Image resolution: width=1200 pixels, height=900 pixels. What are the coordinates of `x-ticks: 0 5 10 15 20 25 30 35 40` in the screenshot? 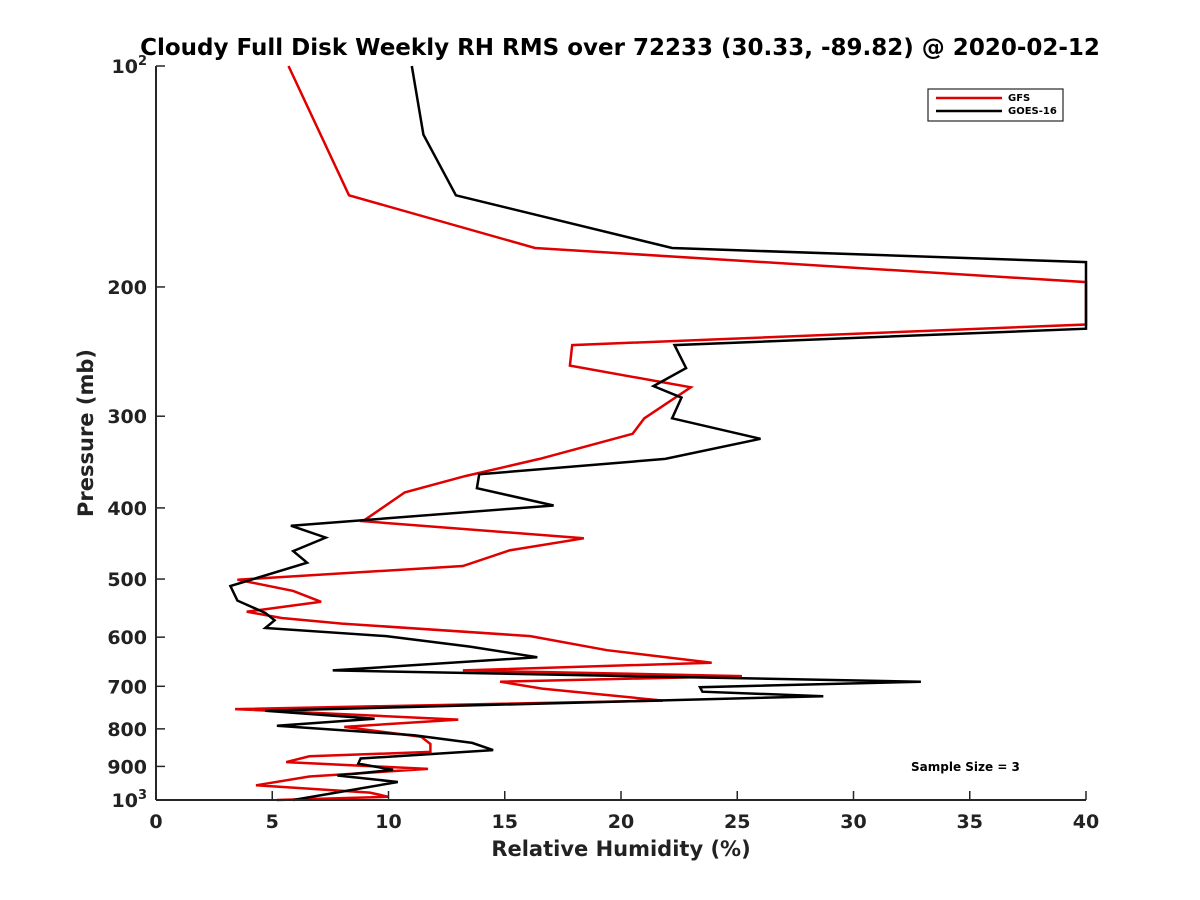 It's located at (624, 812).